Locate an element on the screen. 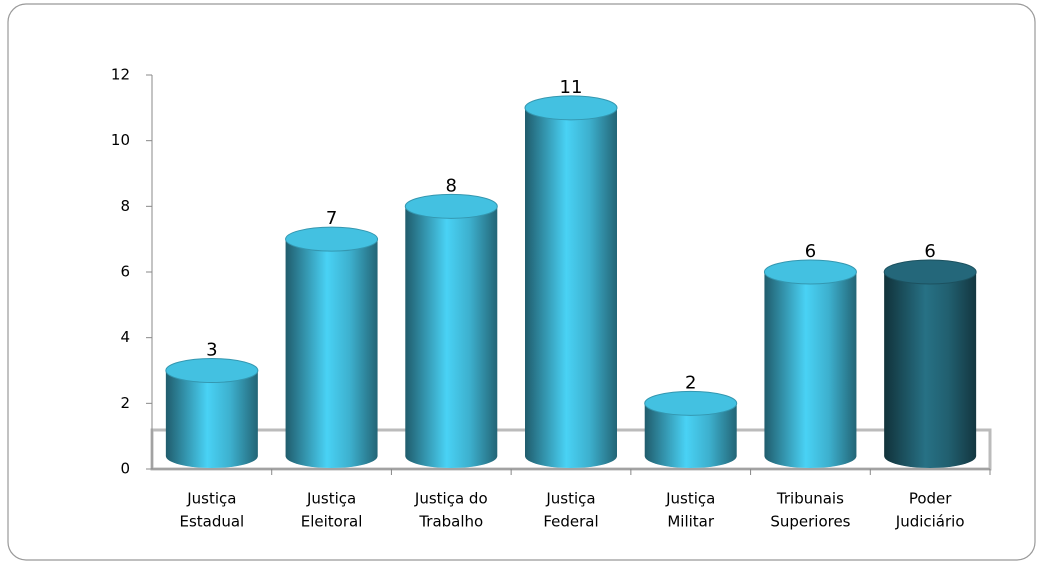 The width and height of the screenshot is (1043, 565). y-tick-label: 10 is located at coordinates (120, 140).